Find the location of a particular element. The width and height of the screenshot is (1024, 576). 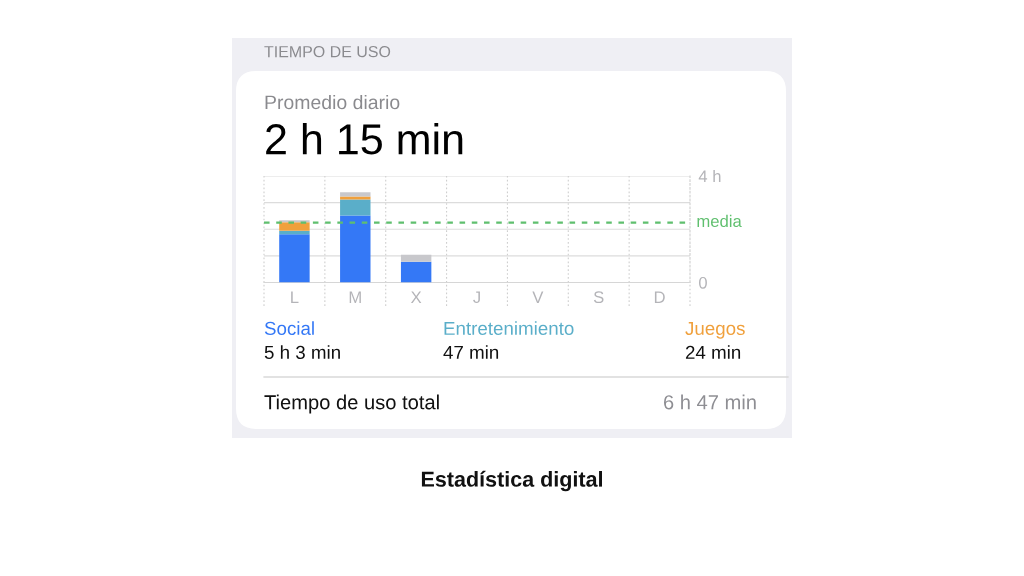

text: Juegos is located at coordinates (715, 330).